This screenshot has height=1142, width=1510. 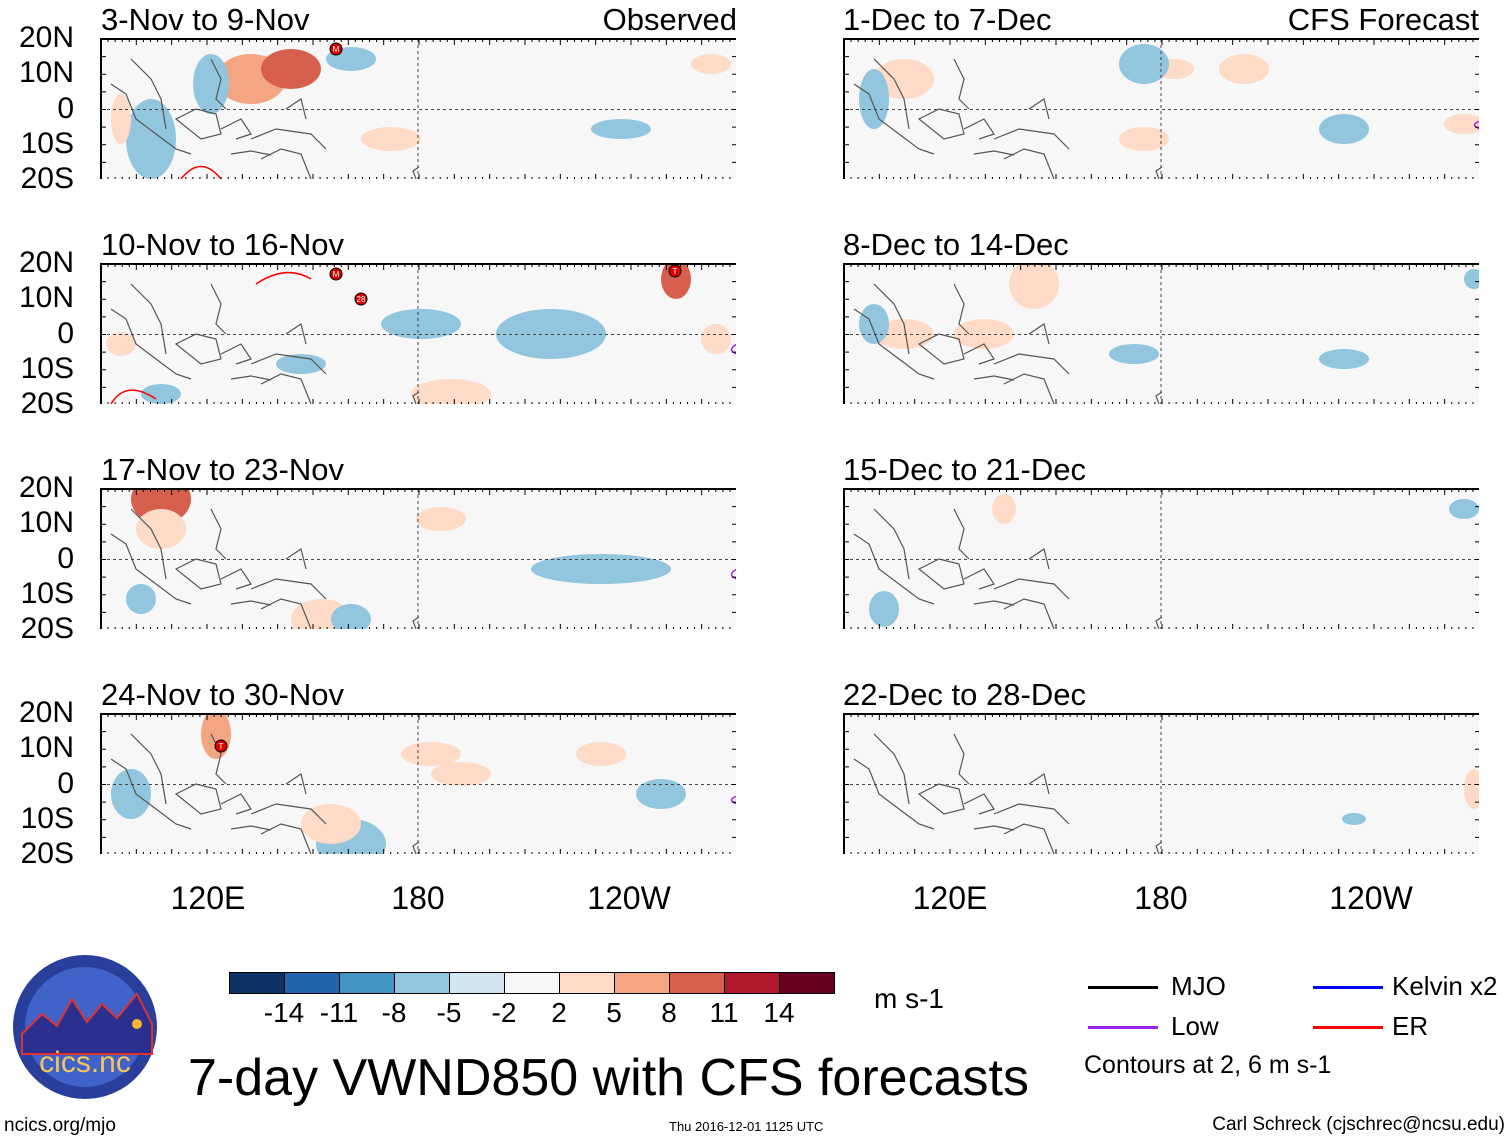 What do you see at coordinates (222, 244) in the screenshot?
I see `panel-title-1: 10-Nov to 16-Nov` at bounding box center [222, 244].